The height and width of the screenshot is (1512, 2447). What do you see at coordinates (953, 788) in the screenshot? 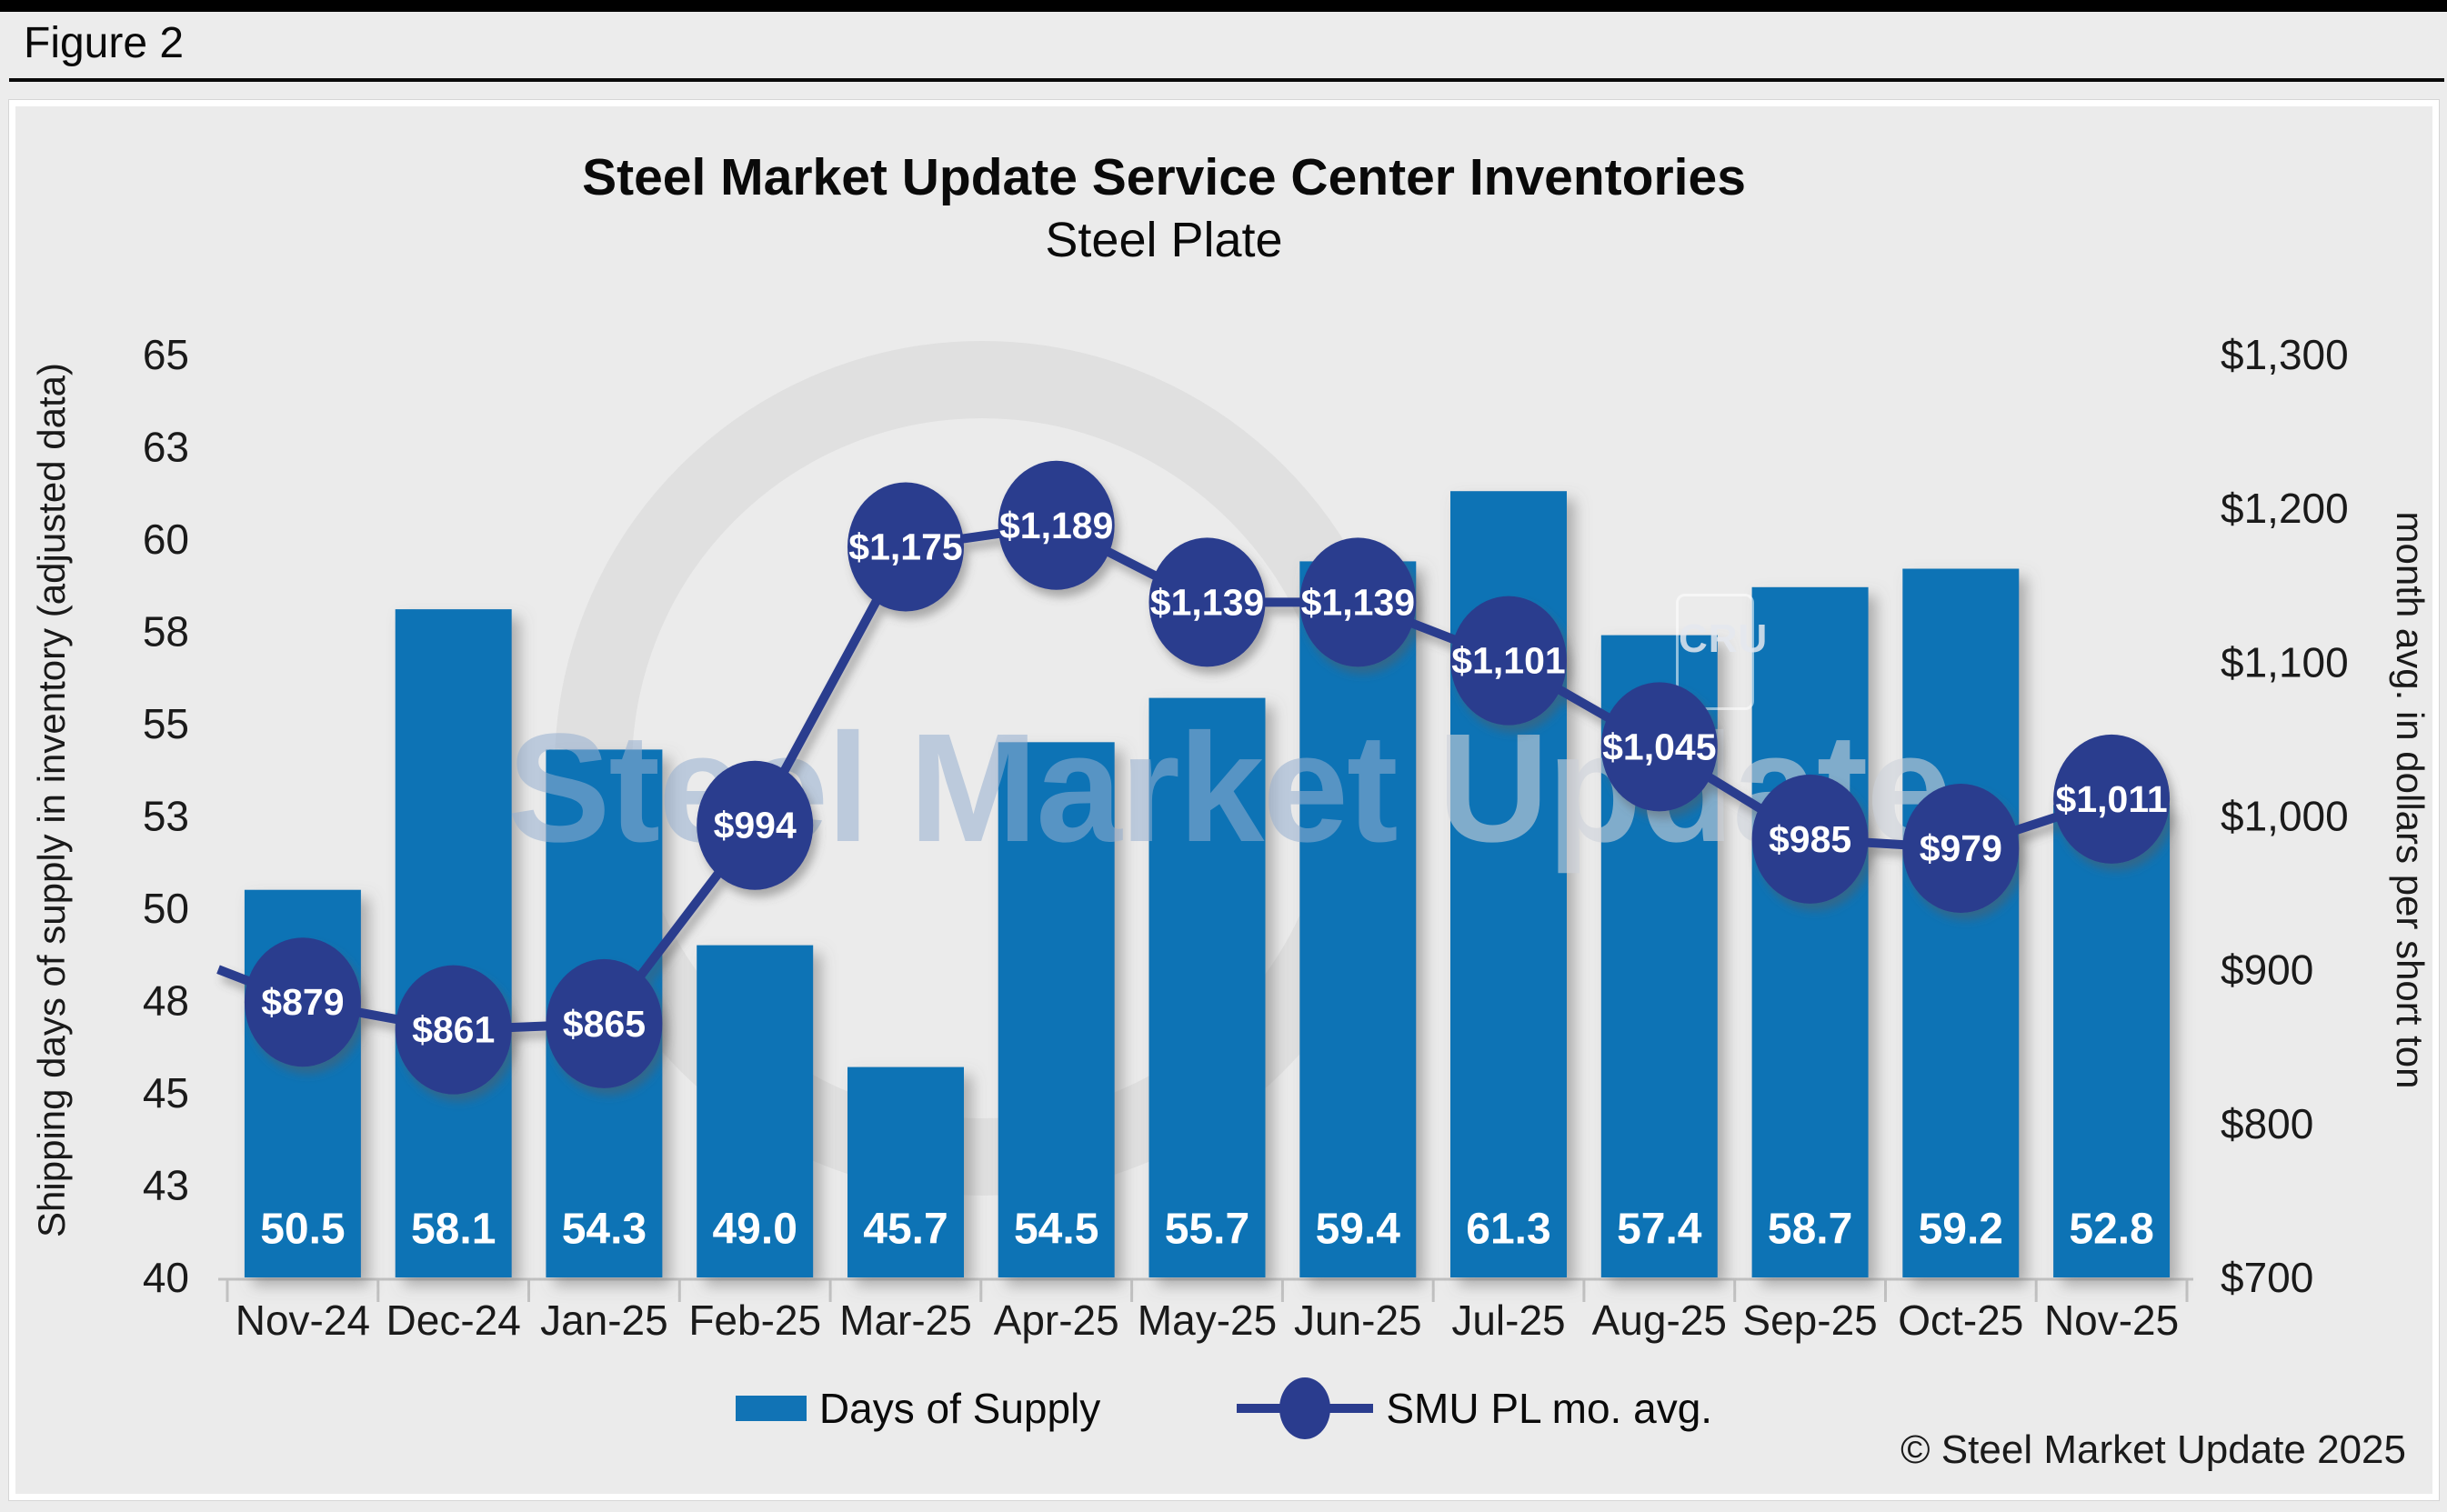
I see `watermark-steel-market: Steel Market` at bounding box center [953, 788].